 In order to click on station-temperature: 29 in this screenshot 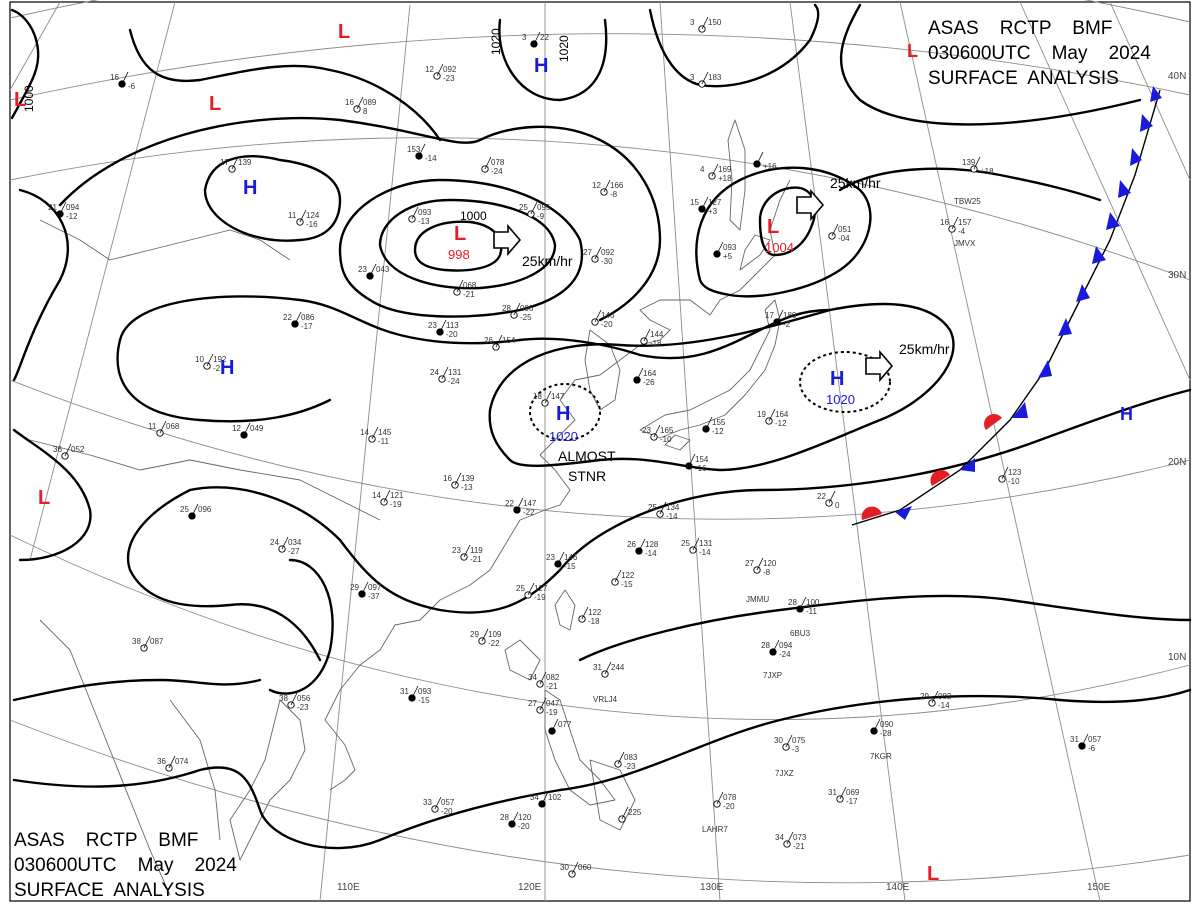, I will do `click(474, 634)`.